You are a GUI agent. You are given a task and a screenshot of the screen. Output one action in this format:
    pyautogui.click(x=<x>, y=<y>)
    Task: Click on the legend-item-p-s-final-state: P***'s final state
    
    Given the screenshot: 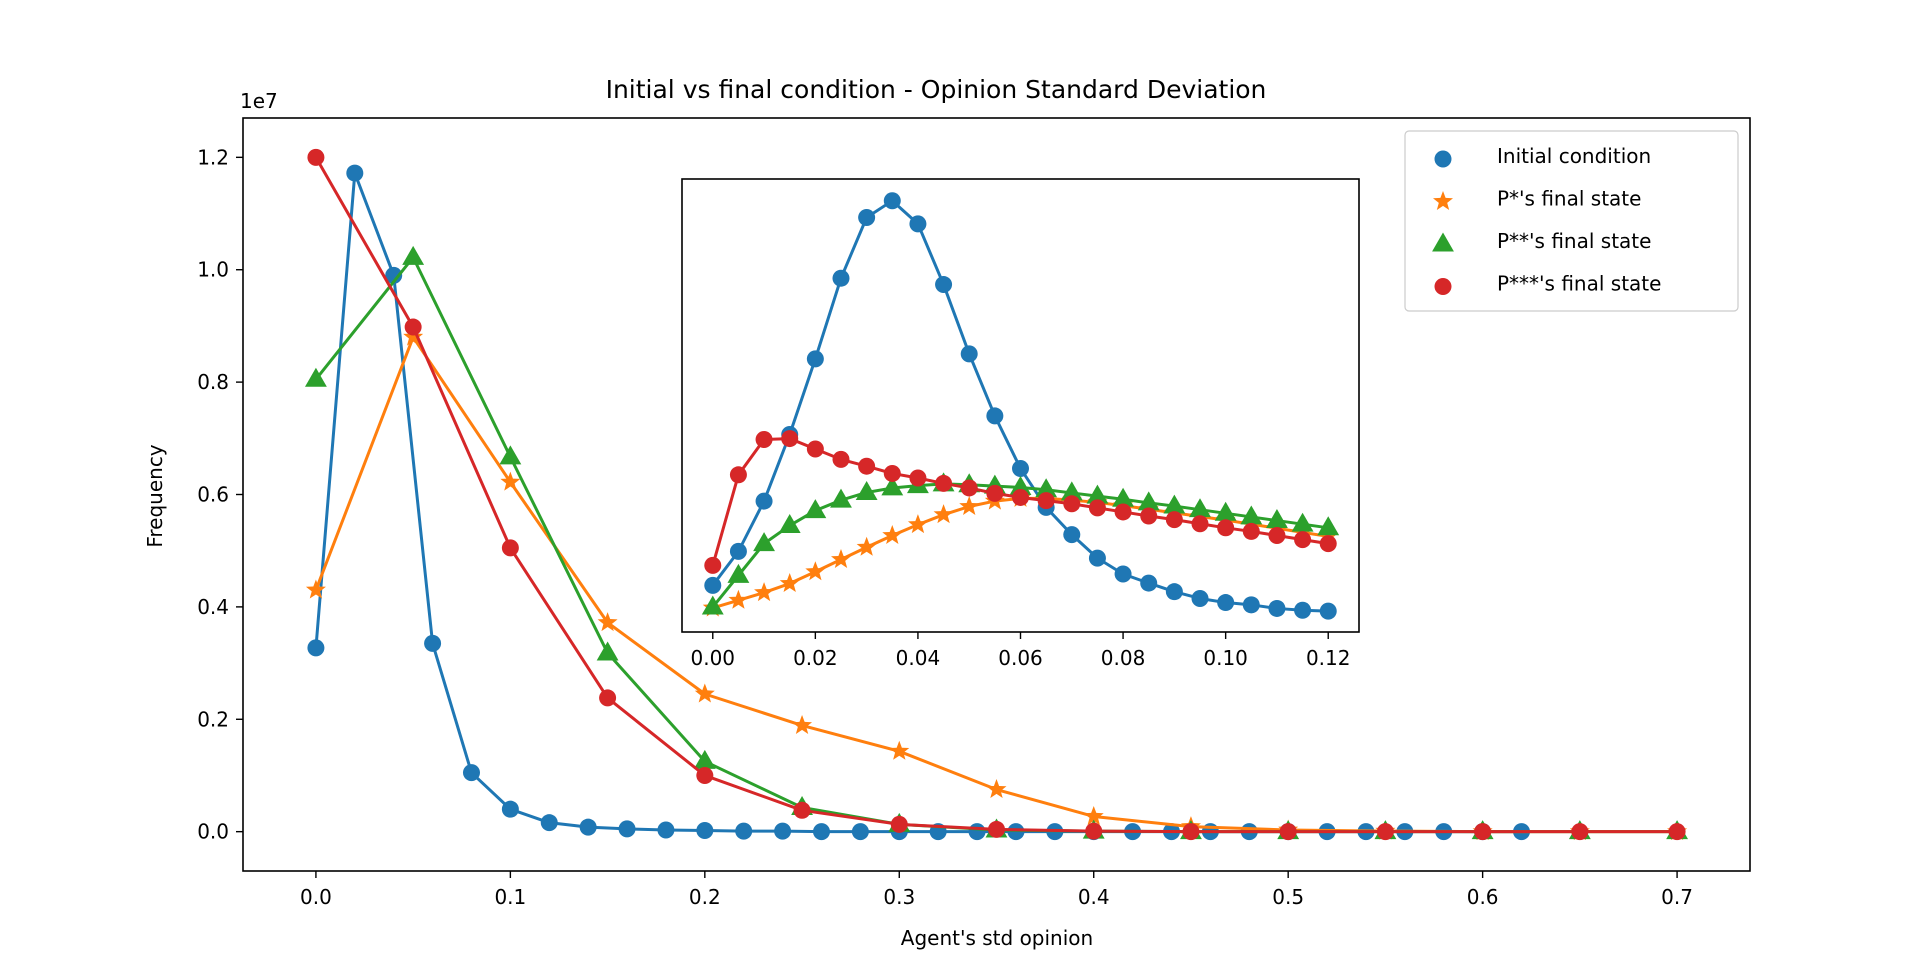 What is the action you would take?
    pyautogui.click(x=1547, y=284)
    